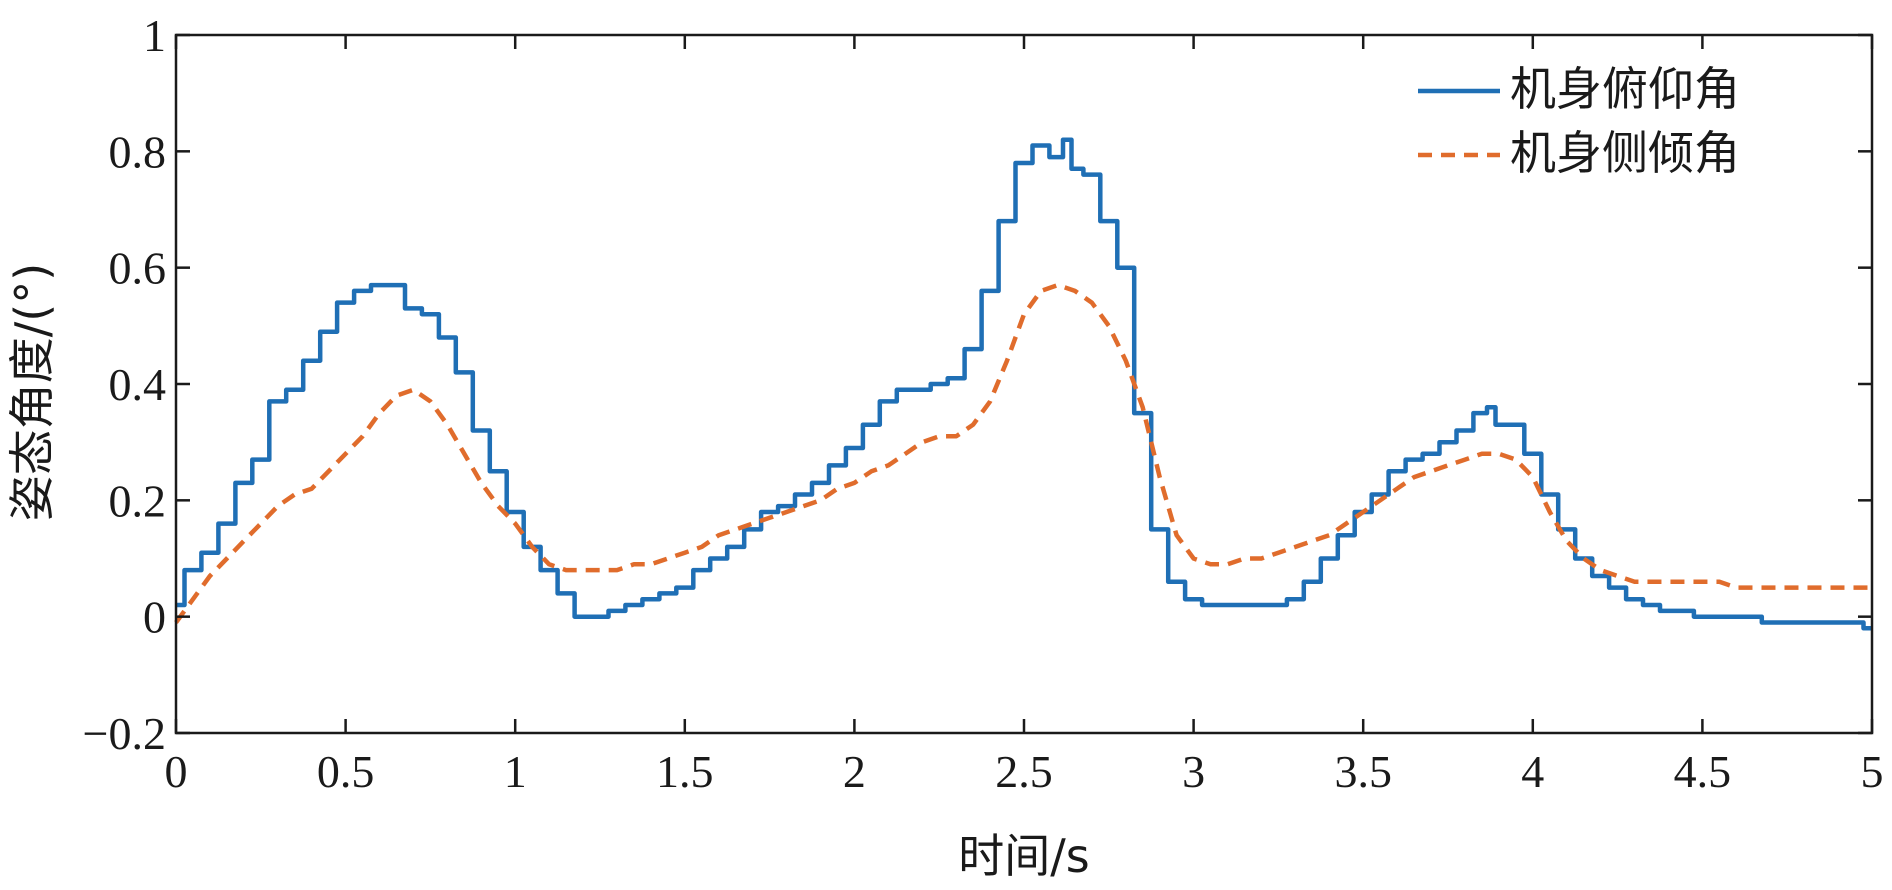 The height and width of the screenshot is (890, 1892). Describe the element at coordinates (1024, 771) in the screenshot. I see `x-tick-label: 2.5` at that location.